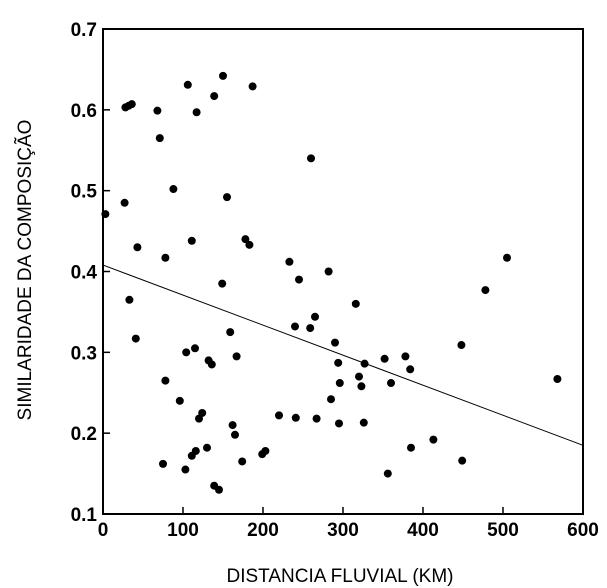  What do you see at coordinates (423, 530) in the screenshot?
I see `x-tick-label: 400` at bounding box center [423, 530].